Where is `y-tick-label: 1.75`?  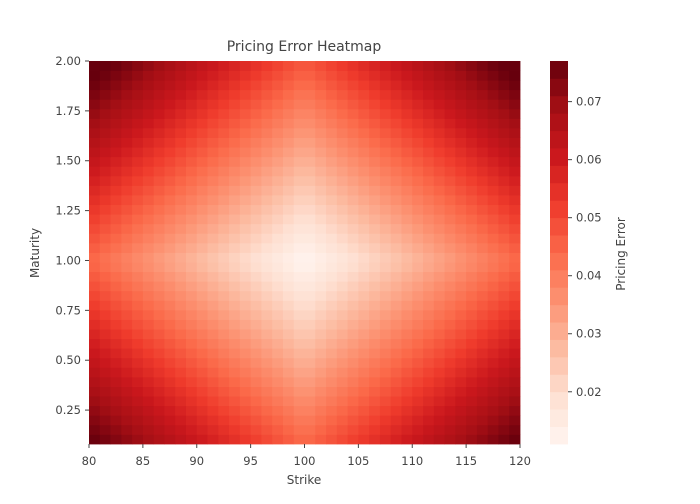
y-tick-label: 1.75 is located at coordinates (68, 111).